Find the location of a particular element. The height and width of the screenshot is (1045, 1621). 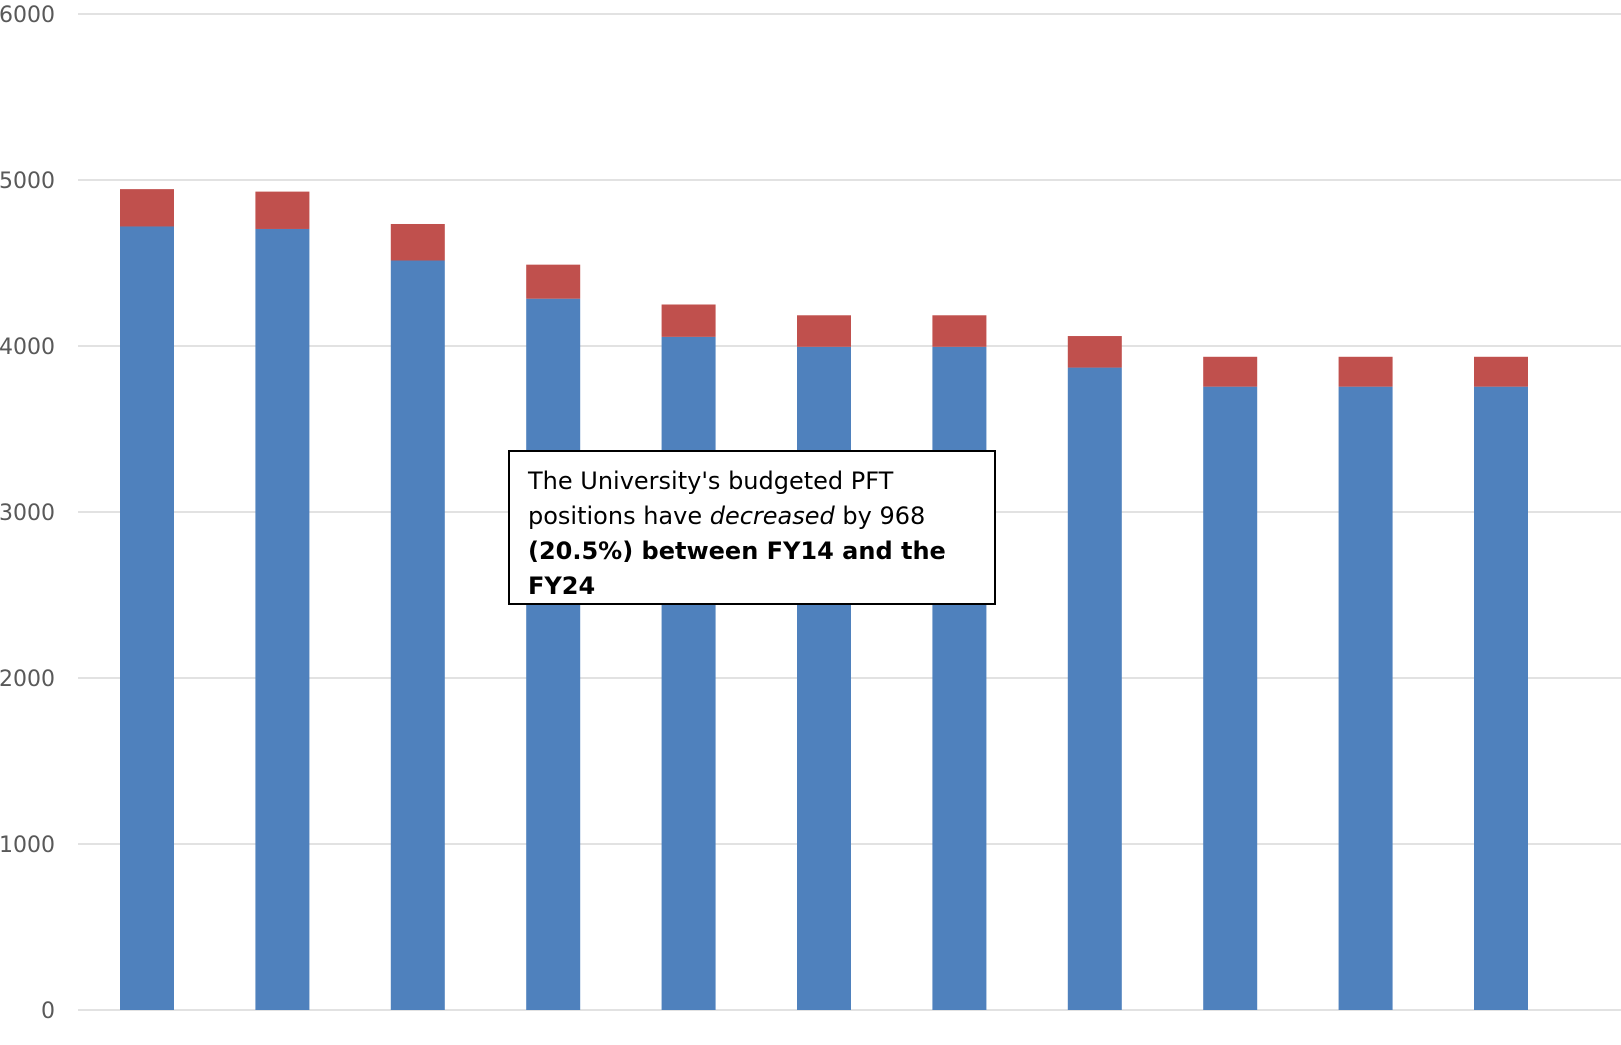

y-axis-tick-labels: 0 1000 2000 3000 4000 5000 6000 is located at coordinates (27, 513).